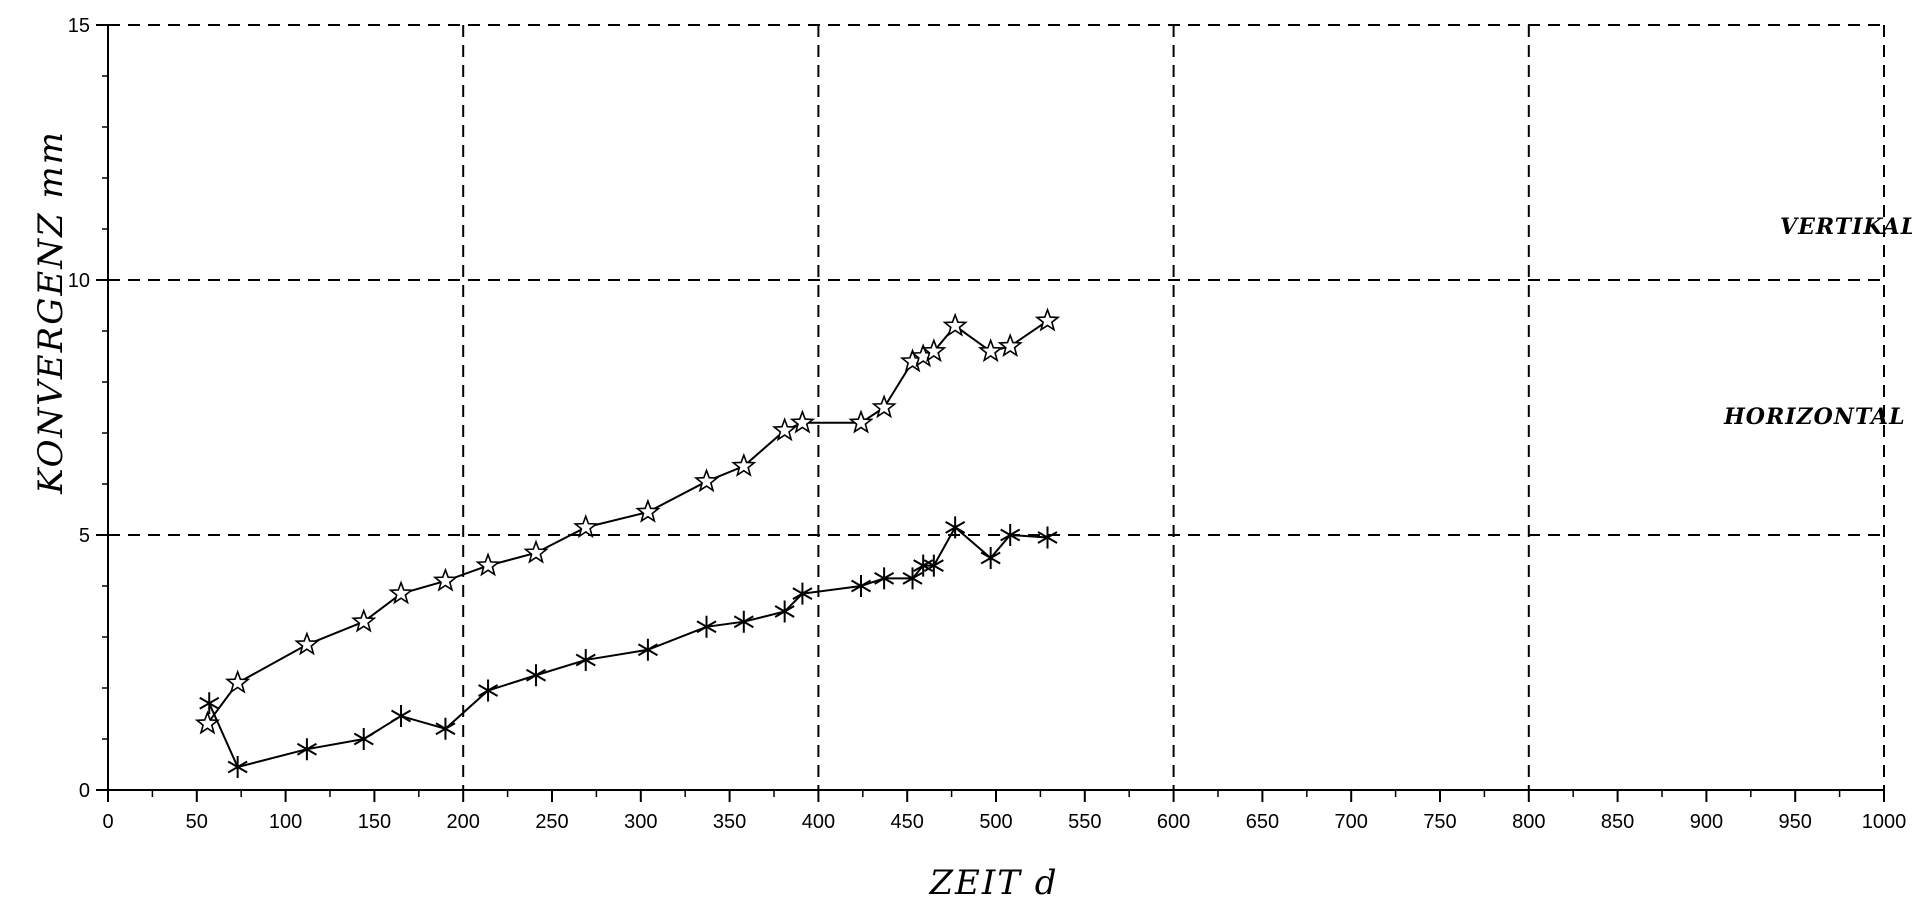 This screenshot has height=904, width=1912. Describe the element at coordinates (729, 822) in the screenshot. I see `x-tick-label: 350` at that location.